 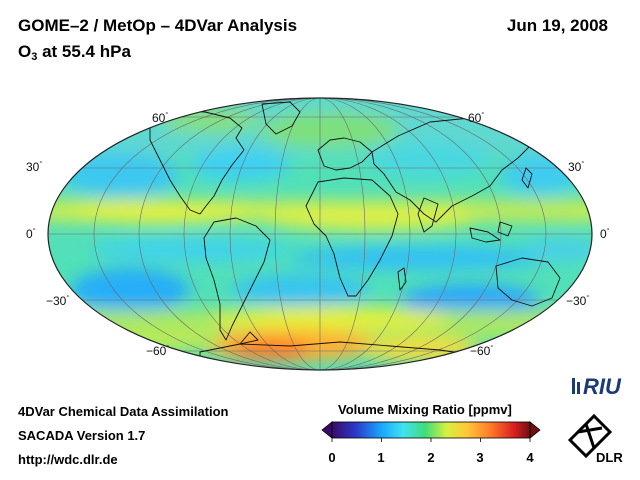 I want to click on lat-label-left-minus30: −30°, so click(x=58, y=301).